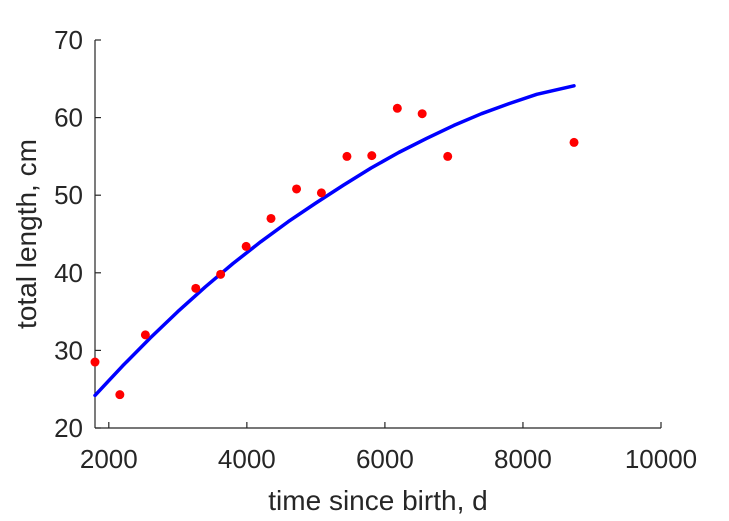 Image resolution: width=729 pixels, height=521 pixels. I want to click on y-tick-label: 50, so click(68, 195).